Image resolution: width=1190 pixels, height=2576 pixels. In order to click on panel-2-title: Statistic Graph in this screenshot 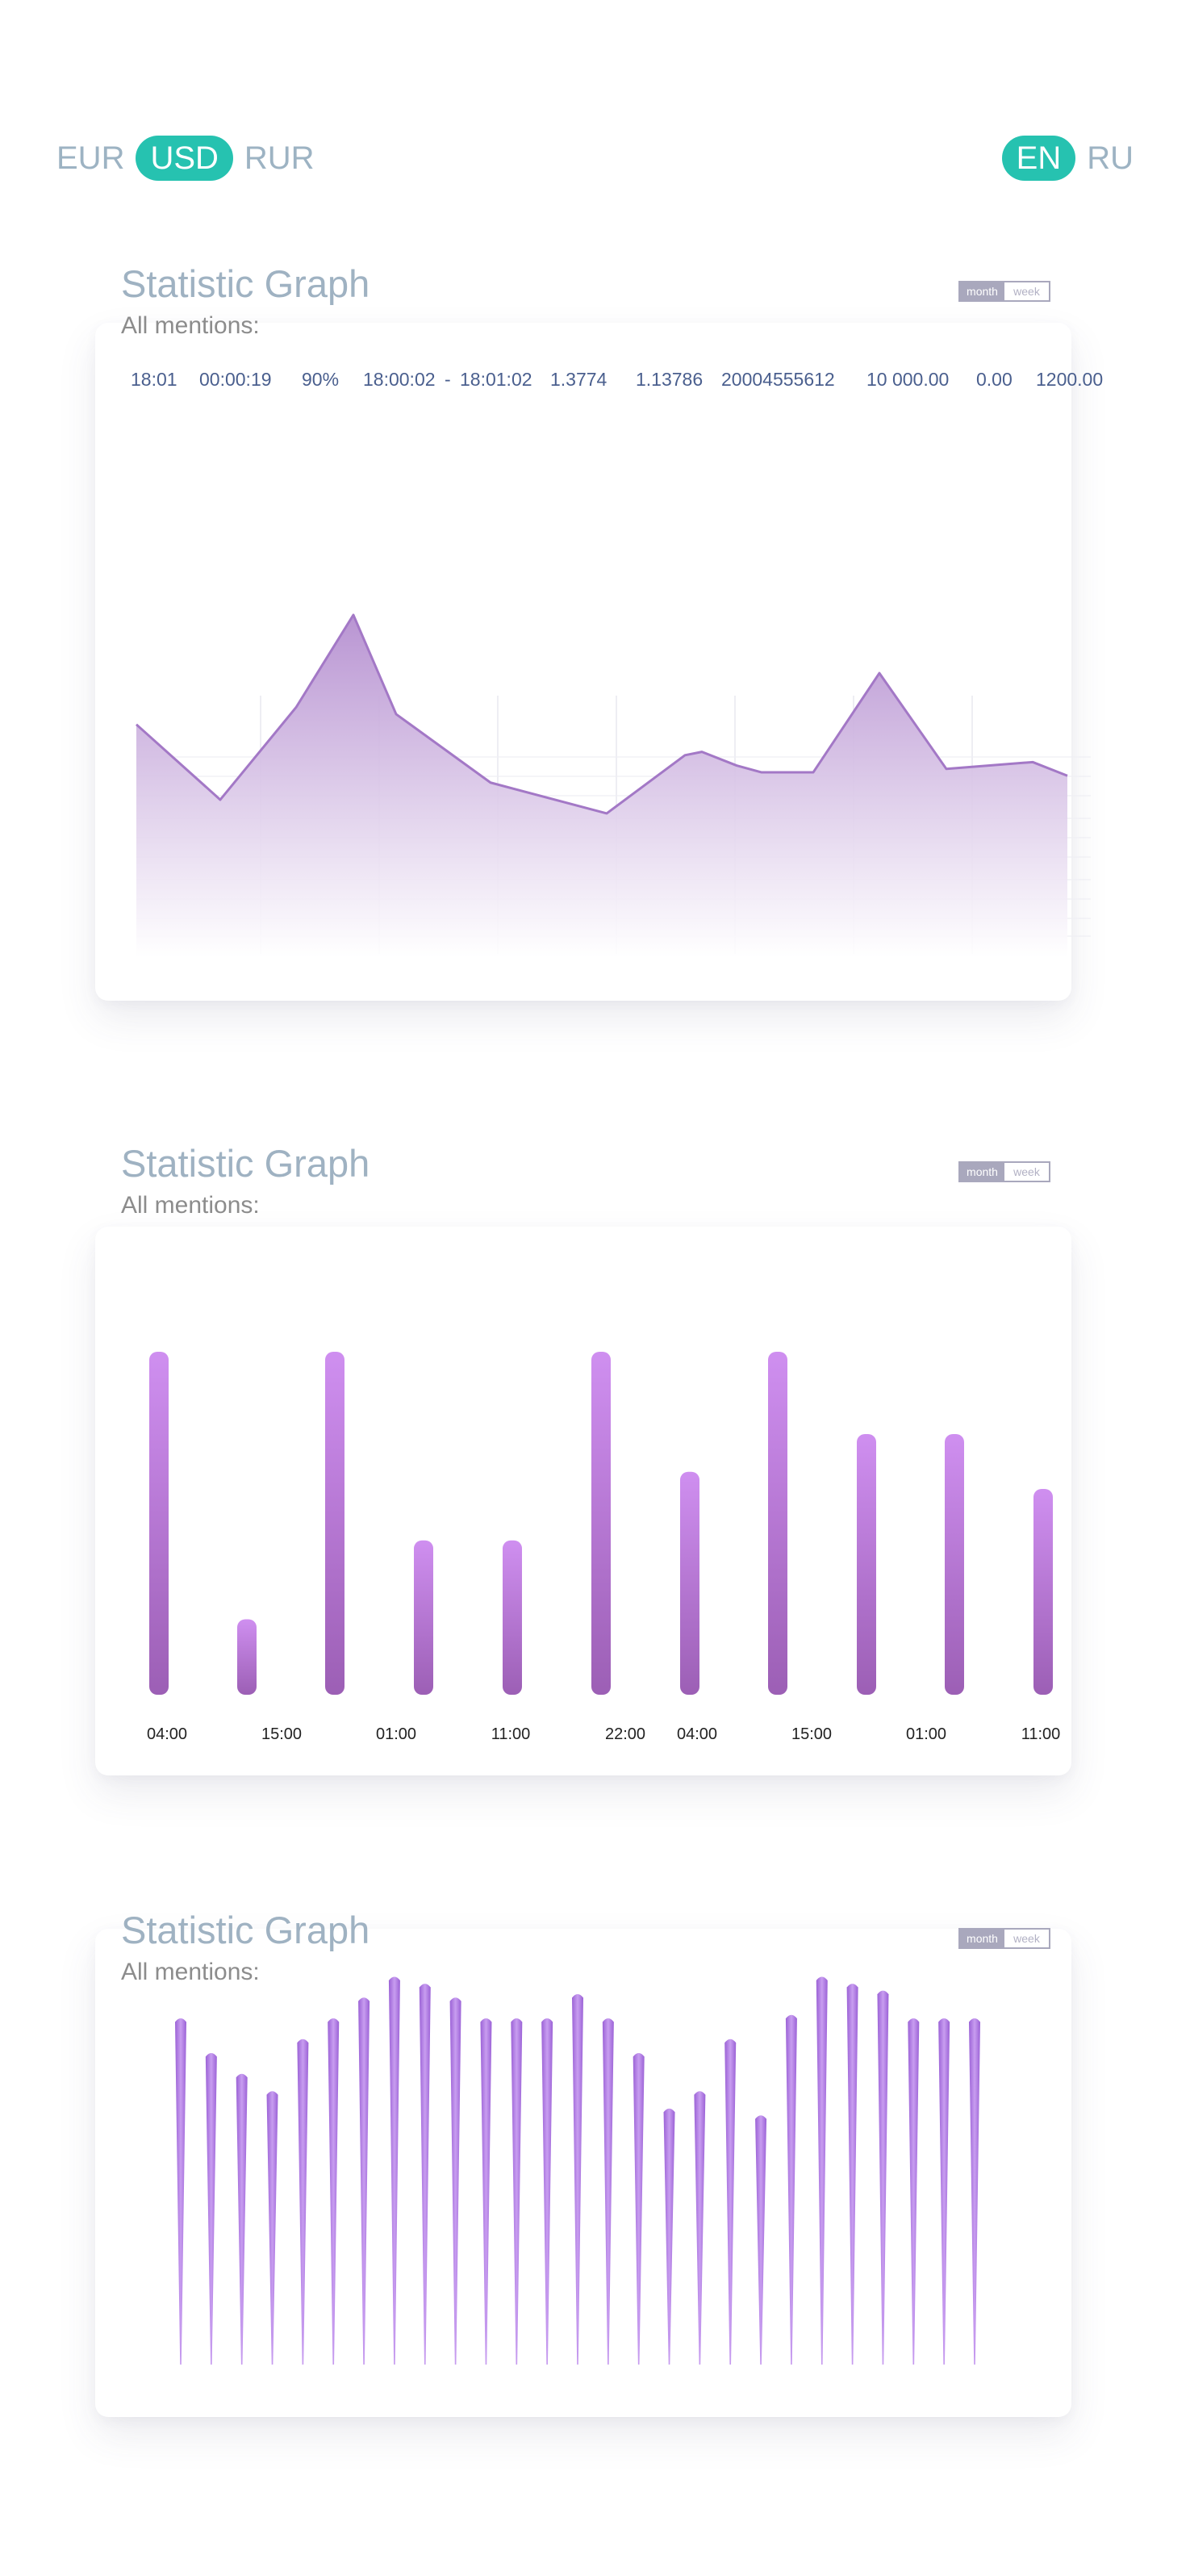, I will do `click(246, 1163)`.